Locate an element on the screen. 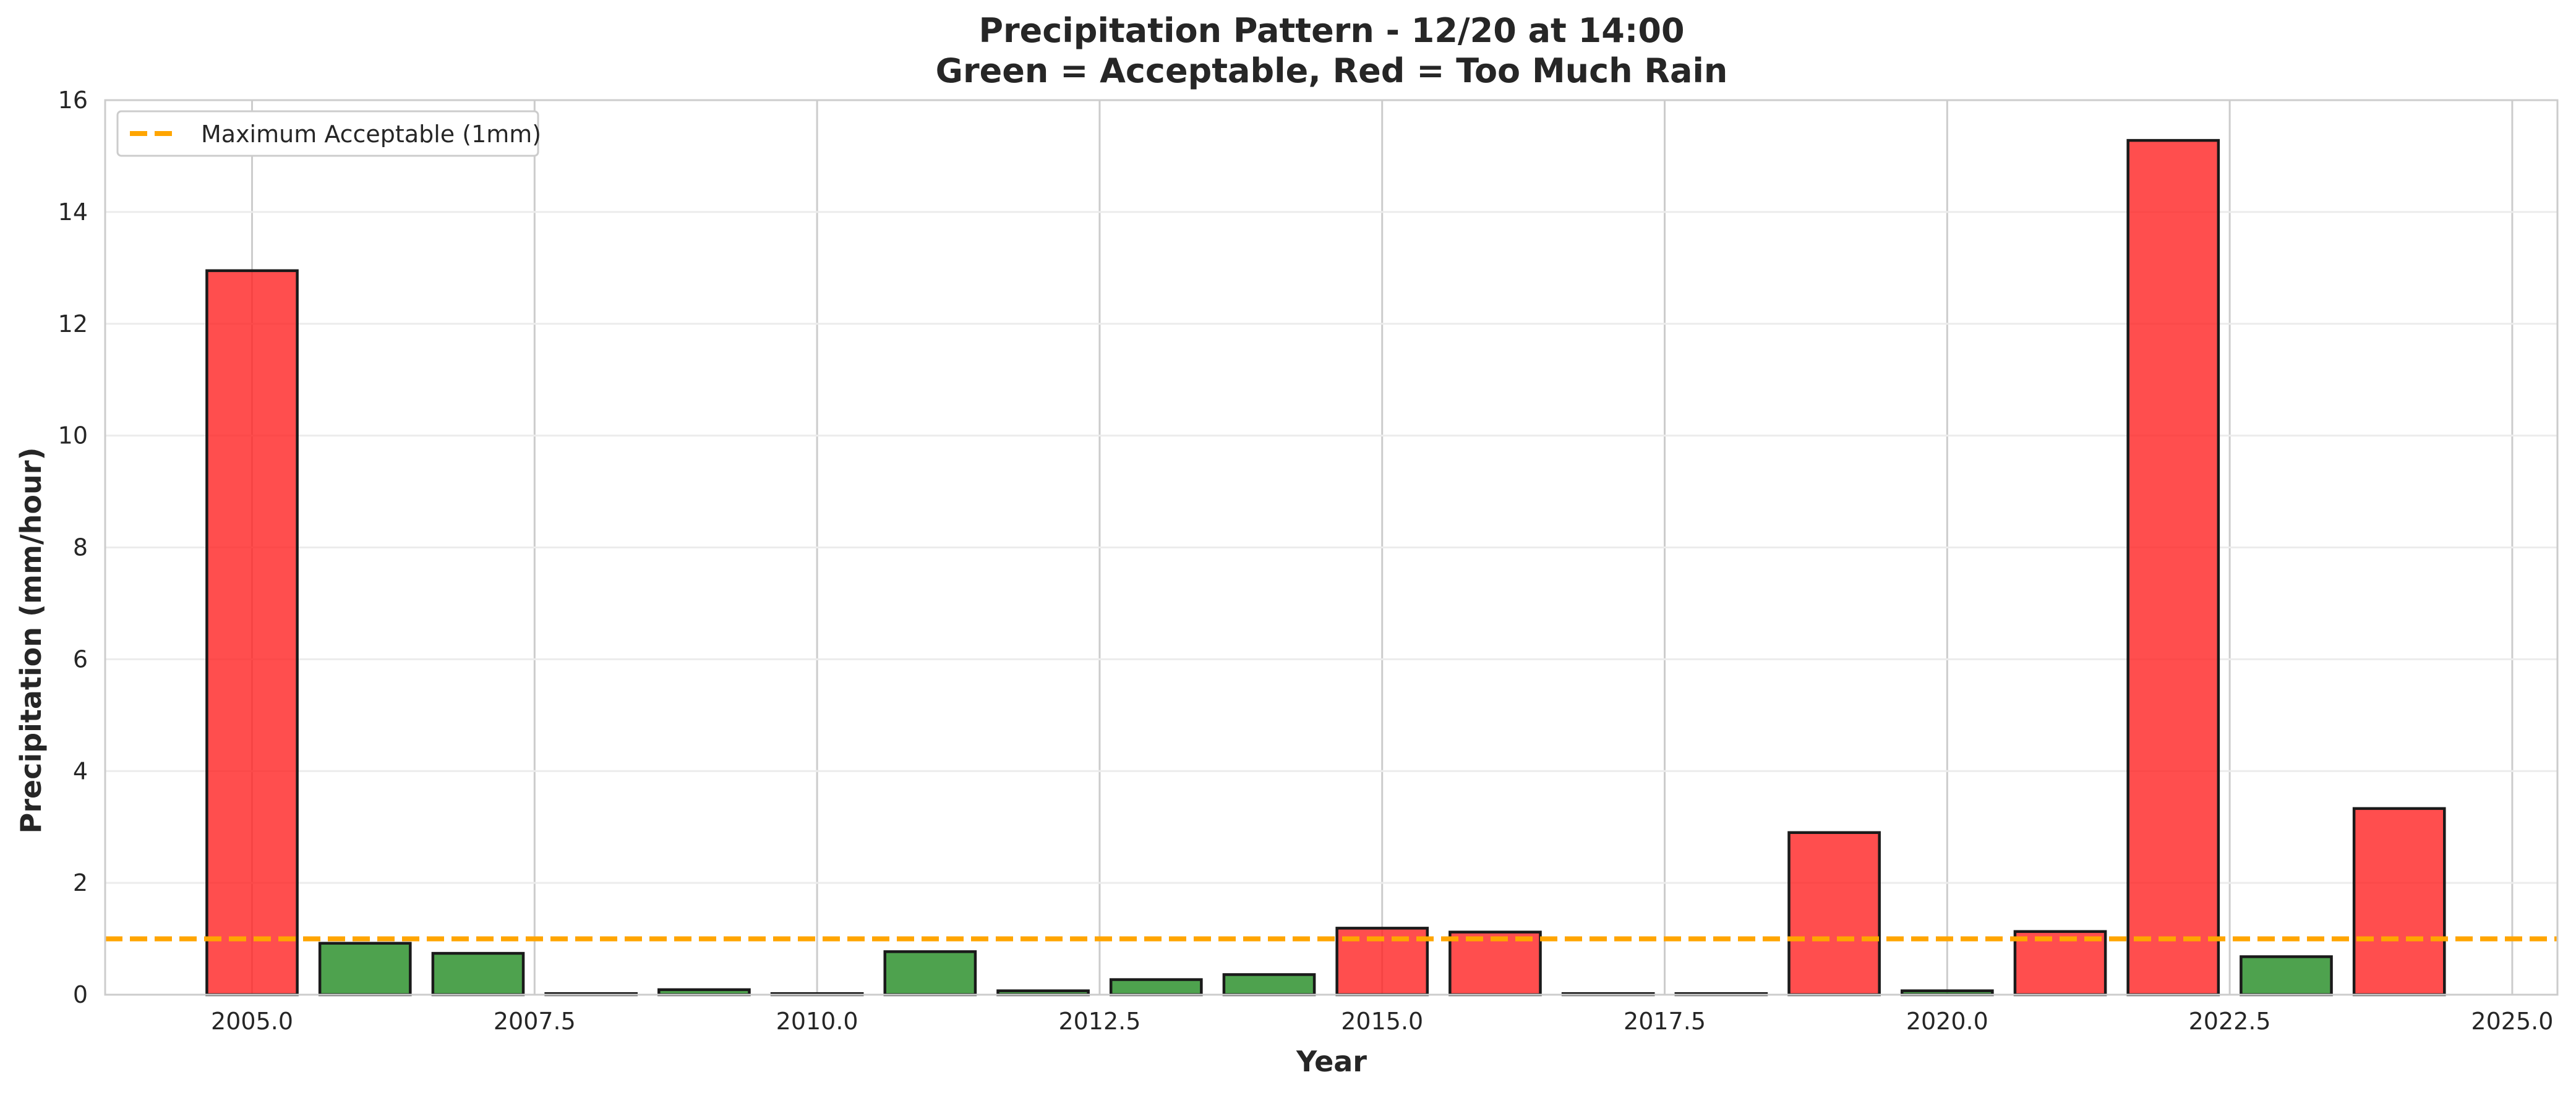  x-tick-label: 2020.0 is located at coordinates (1947, 1021).